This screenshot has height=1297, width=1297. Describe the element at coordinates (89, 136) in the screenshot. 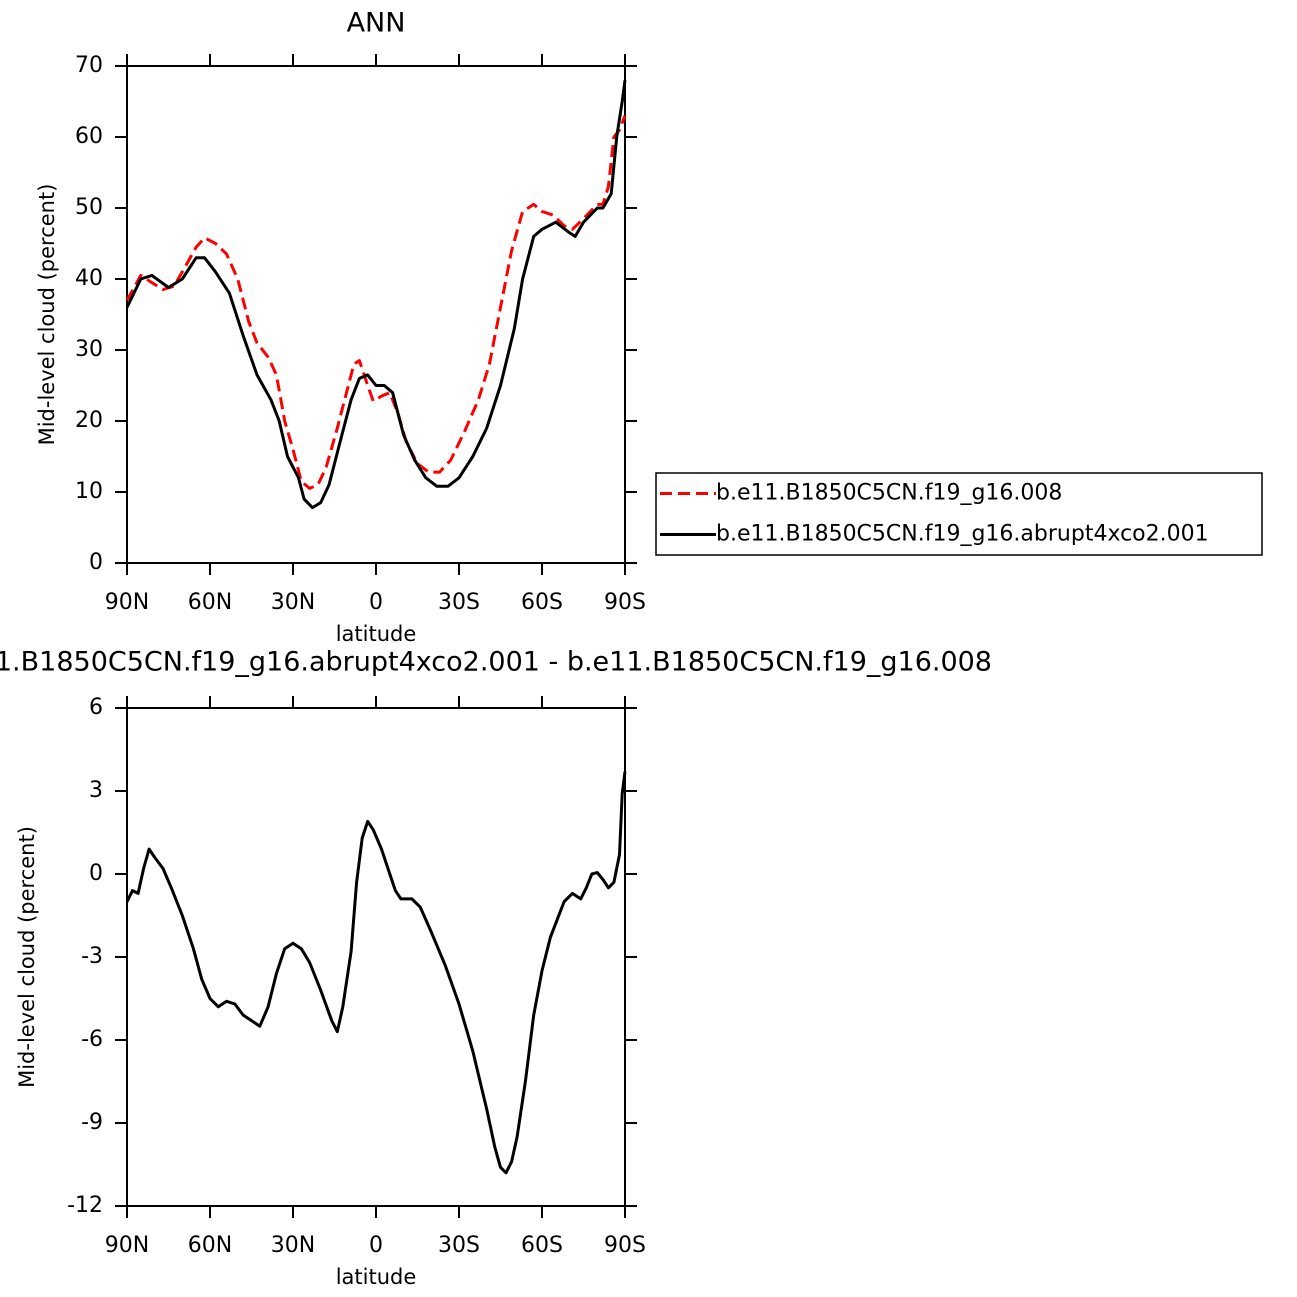

I see `y-tick-label: 60` at that location.